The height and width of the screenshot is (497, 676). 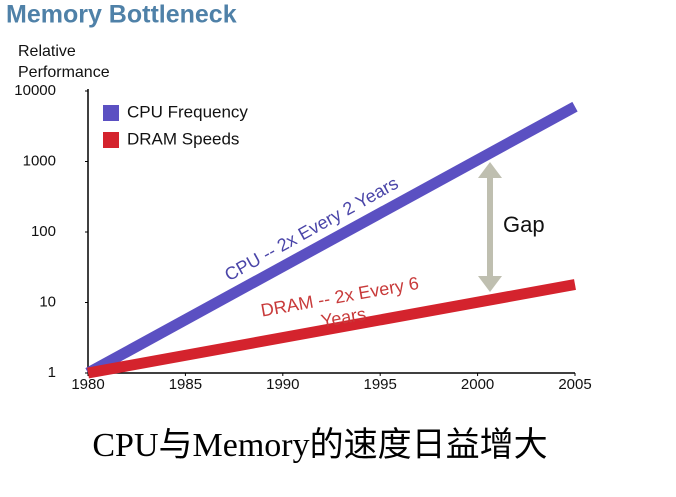 What do you see at coordinates (87, 384) in the screenshot?
I see `x-tick-label: 1980` at bounding box center [87, 384].